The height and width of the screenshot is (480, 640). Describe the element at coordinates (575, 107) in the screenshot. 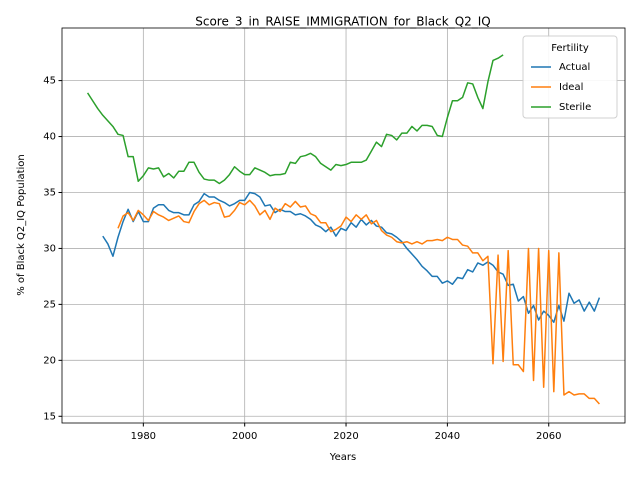

I see `legend-label: Sterile` at that location.